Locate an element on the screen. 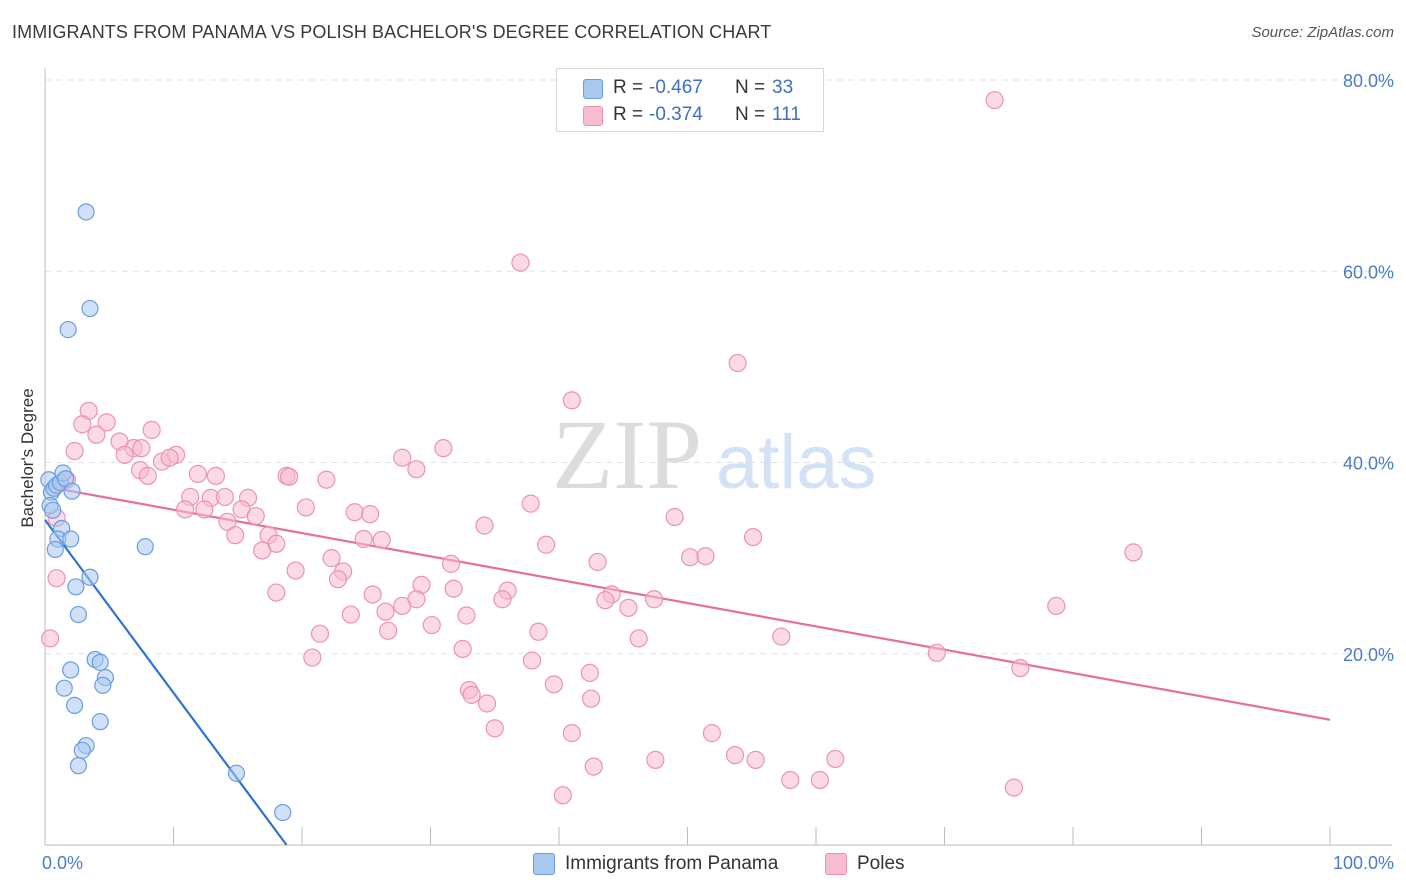  panama-legend-label: Immigrants from Panama is located at coordinates (672, 863).